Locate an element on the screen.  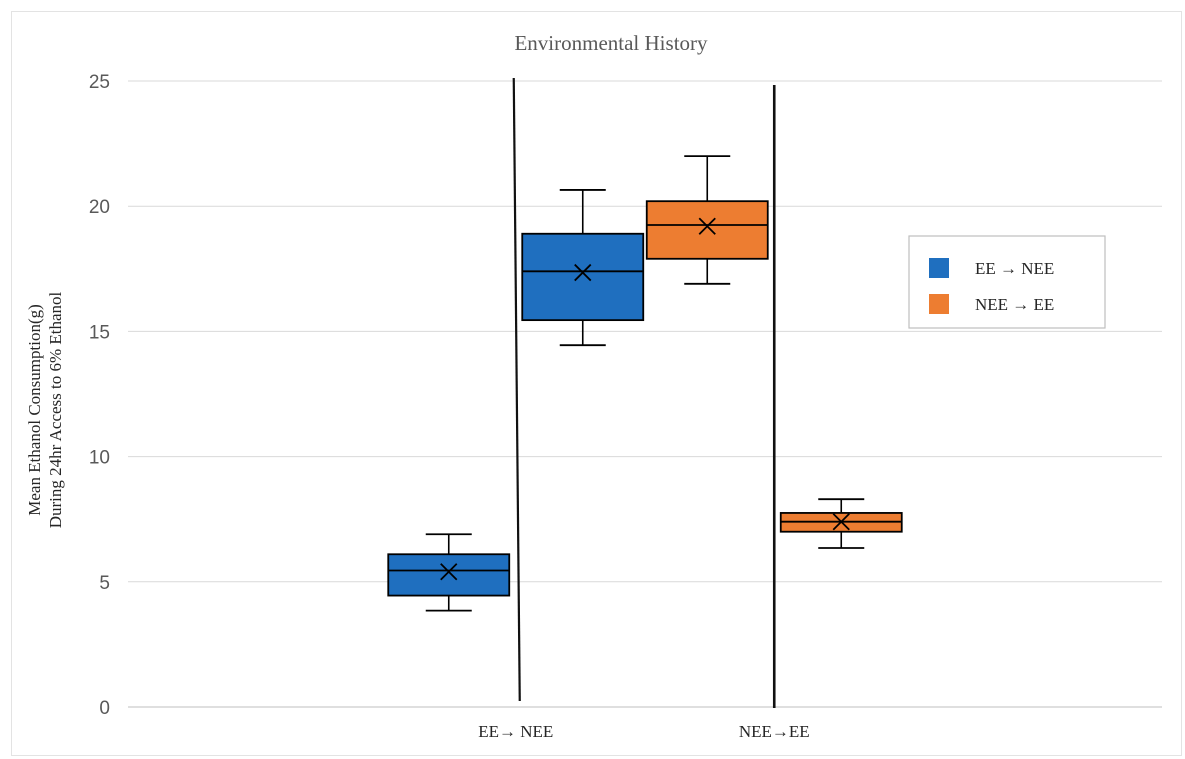
y-tick-label: 25 is located at coordinates (99, 82).